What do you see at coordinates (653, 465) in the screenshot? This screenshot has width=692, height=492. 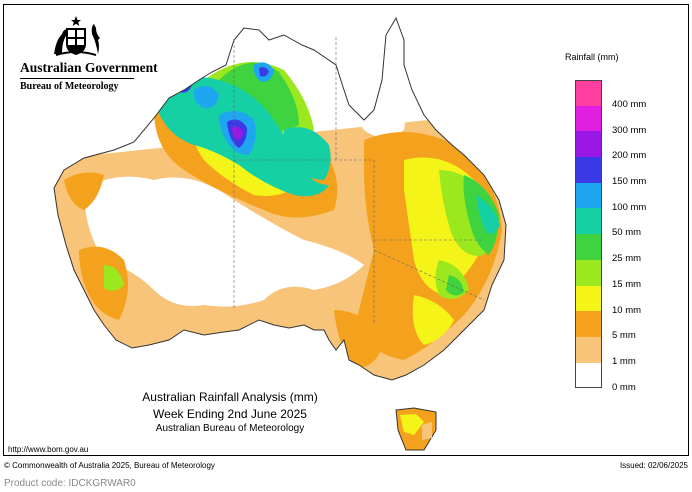 I see `issued-date: Issued: 02/06/2025` at bounding box center [653, 465].